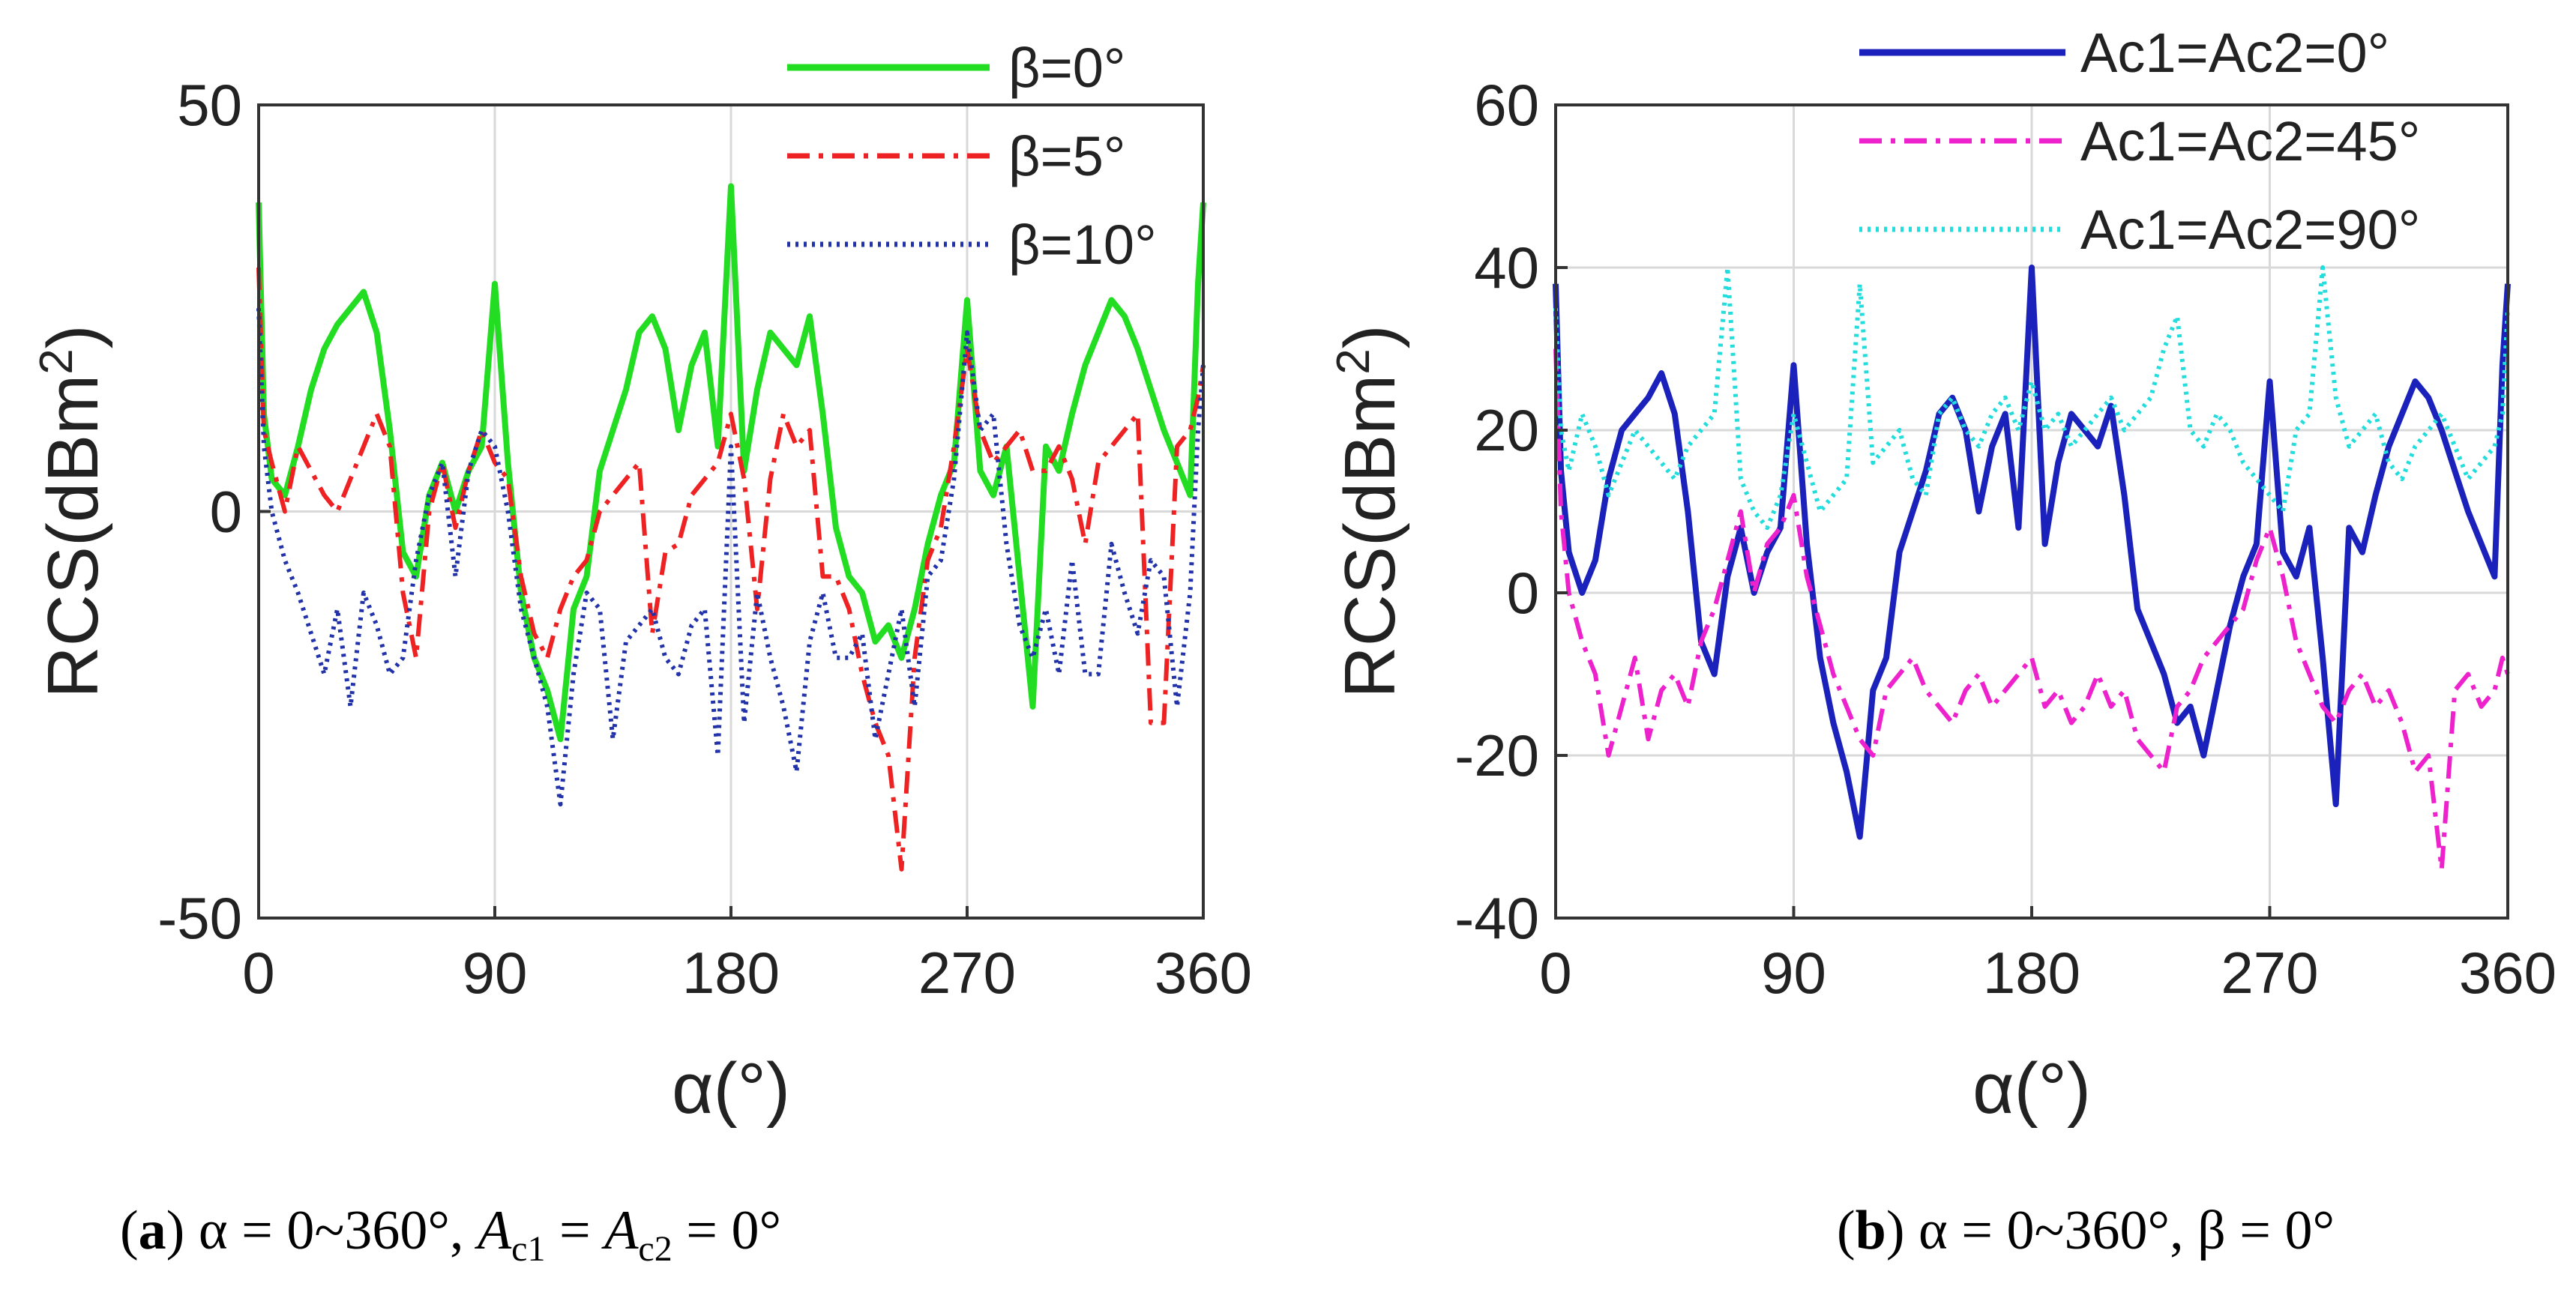 The image size is (2576, 1301). I want to click on y-tick-label: -40, so click(1496, 918).